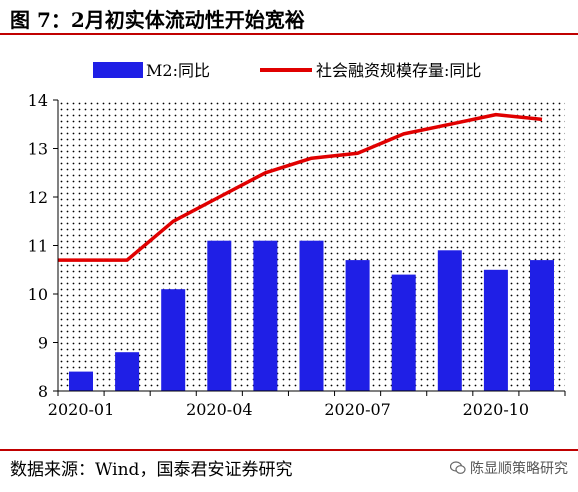 Image resolution: width=578 pixels, height=492 pixels. I want to click on legend-swatch-m2, so click(118, 70).